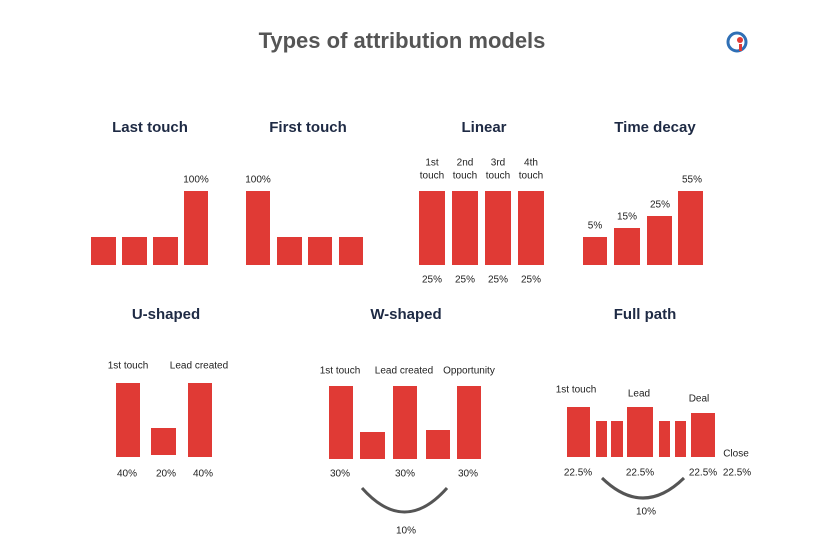  What do you see at coordinates (655, 127) in the screenshot?
I see `panel-title: Time decay` at bounding box center [655, 127].